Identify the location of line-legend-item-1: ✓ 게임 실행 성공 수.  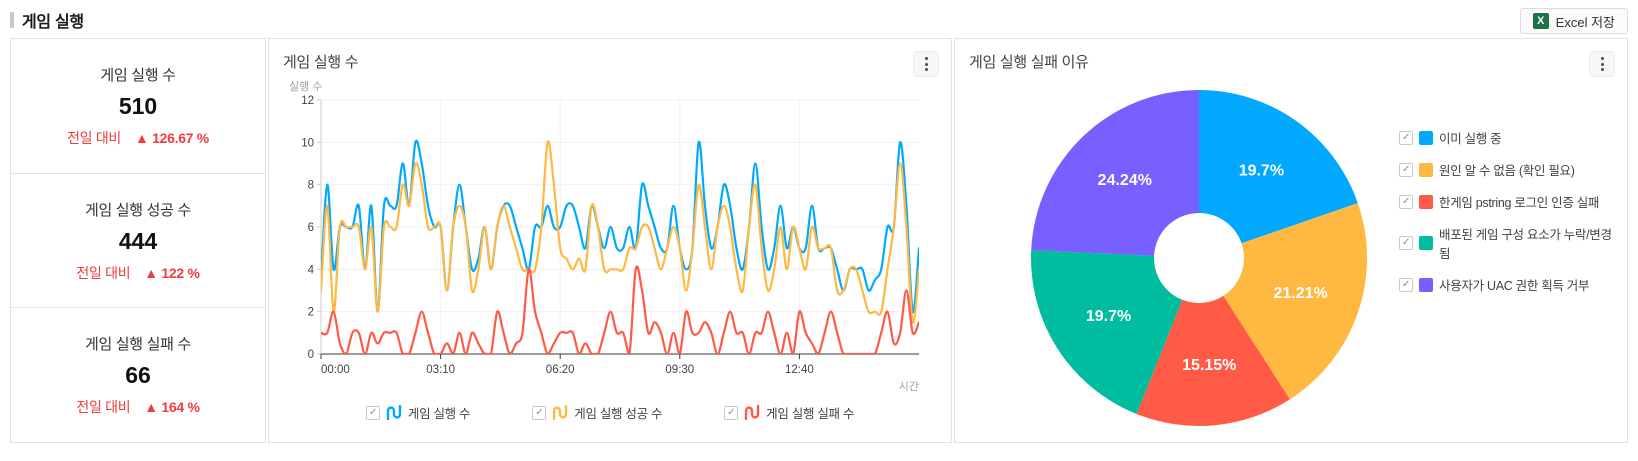
(597, 412).